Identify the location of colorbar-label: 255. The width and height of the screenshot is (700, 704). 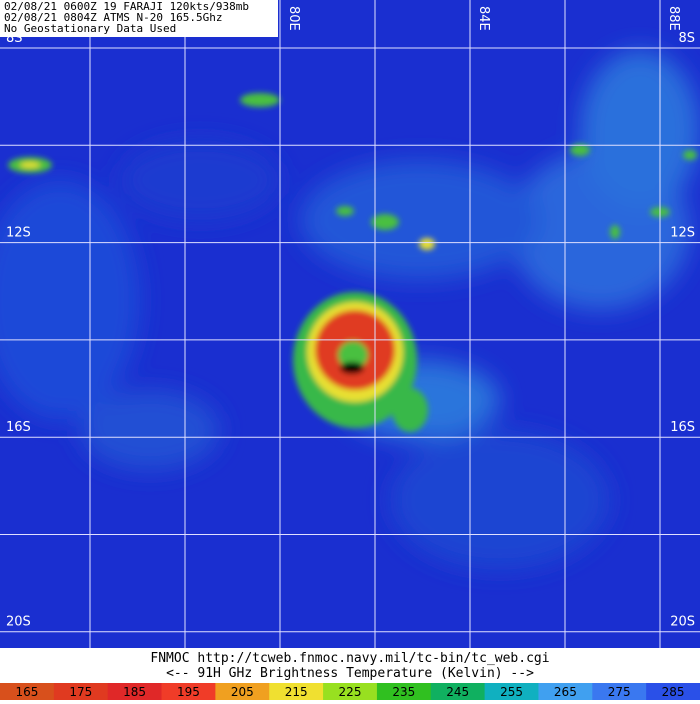
(511, 692).